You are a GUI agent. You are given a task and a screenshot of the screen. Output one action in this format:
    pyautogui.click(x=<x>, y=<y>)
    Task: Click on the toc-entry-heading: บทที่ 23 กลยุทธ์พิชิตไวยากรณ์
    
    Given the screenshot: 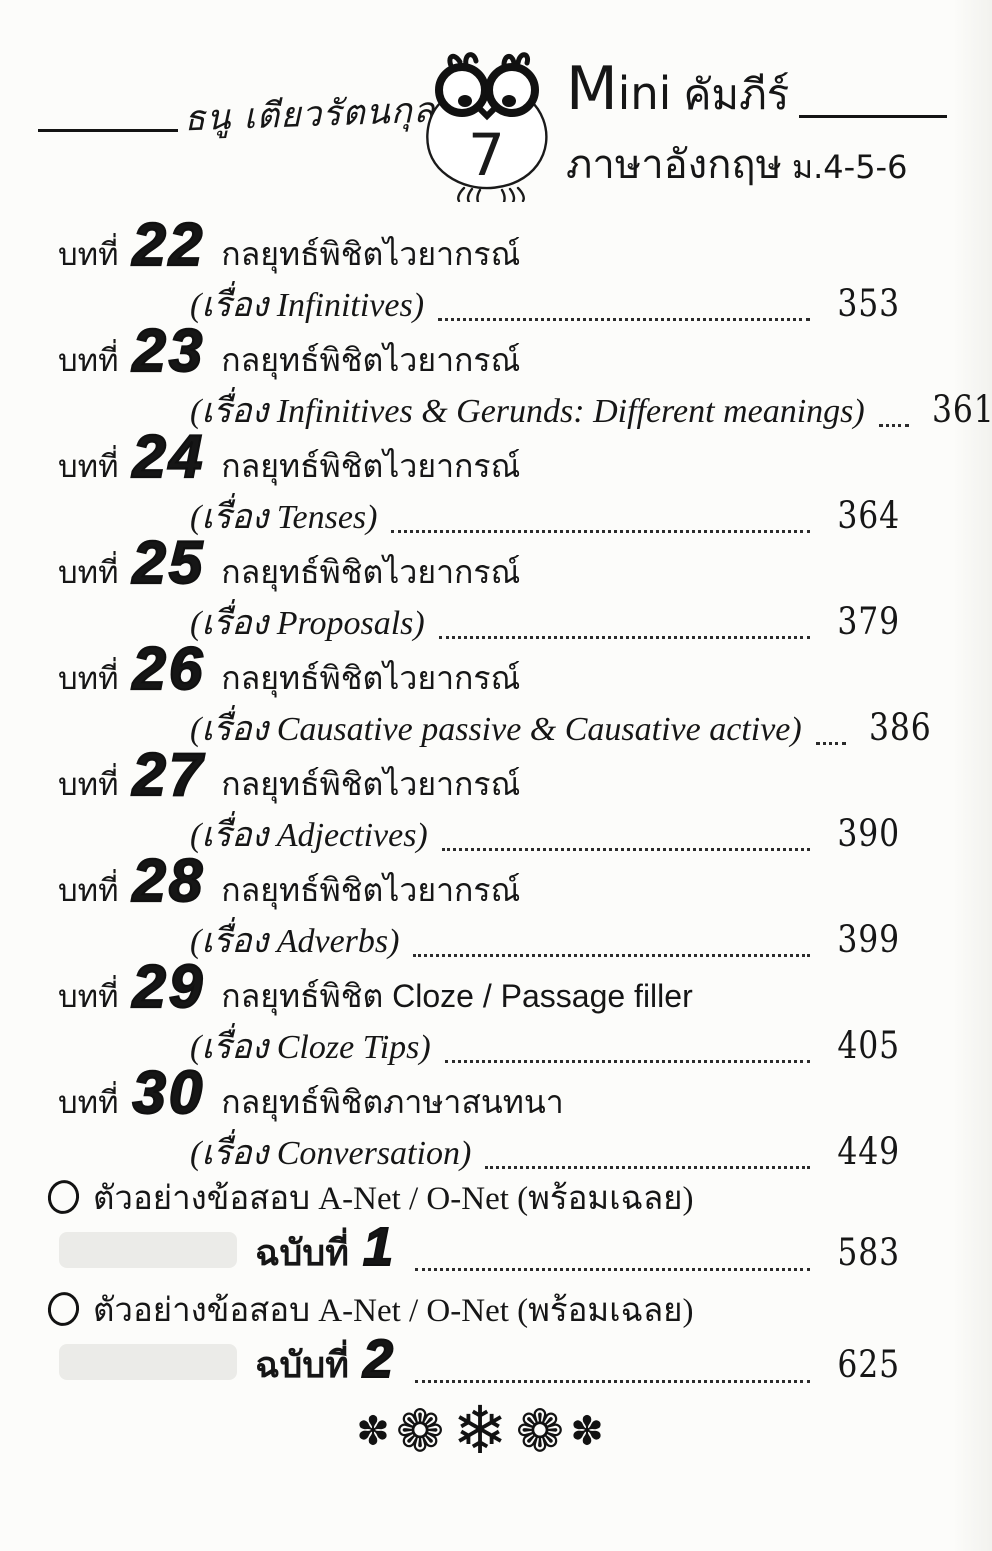 What is the action you would take?
    pyautogui.click(x=479, y=350)
    